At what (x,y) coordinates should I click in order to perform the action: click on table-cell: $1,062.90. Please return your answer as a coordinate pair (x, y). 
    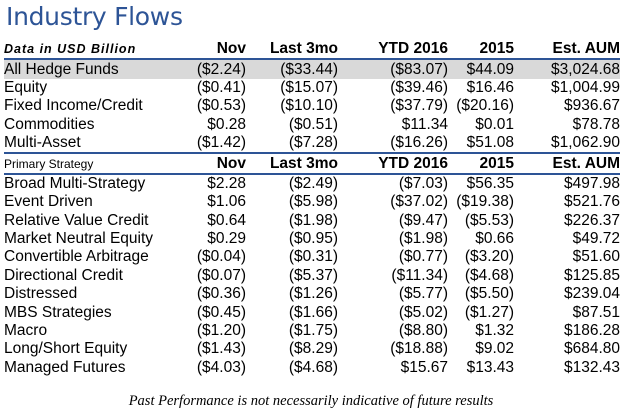
    Looking at the image, I should click on (585, 143).